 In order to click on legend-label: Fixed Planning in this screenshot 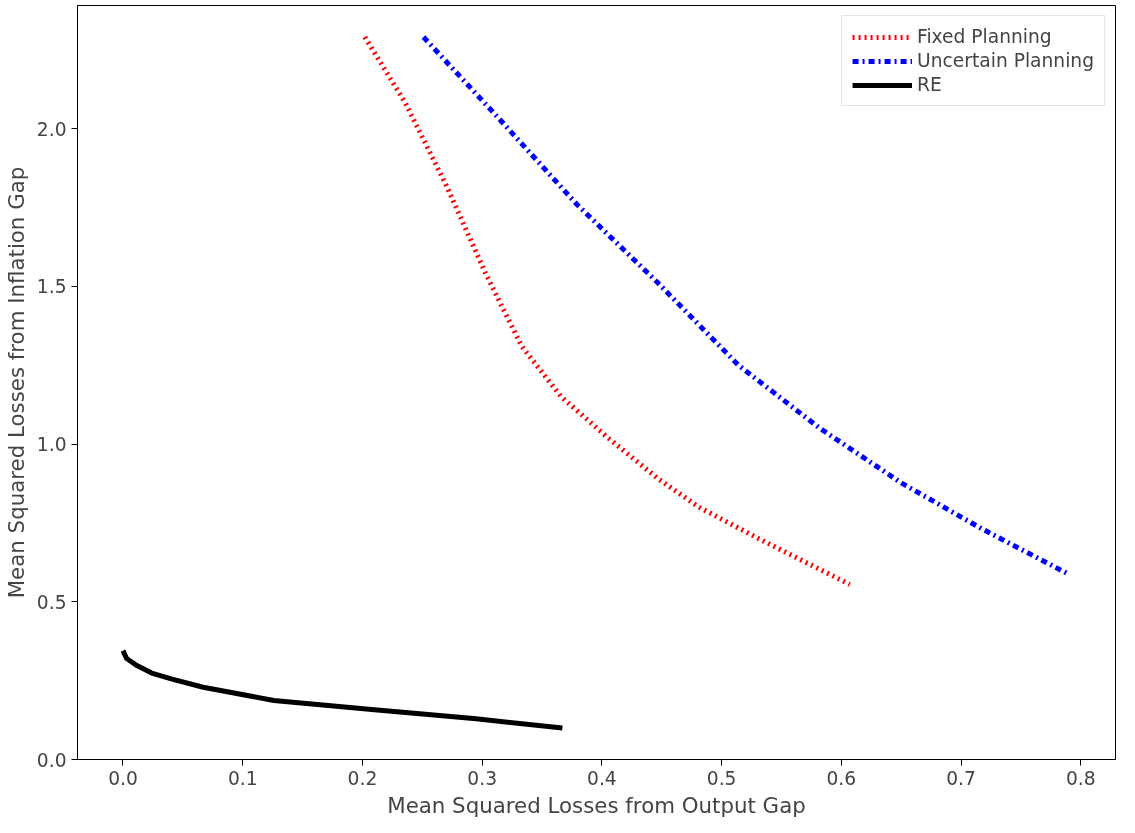, I will do `click(984, 36)`.